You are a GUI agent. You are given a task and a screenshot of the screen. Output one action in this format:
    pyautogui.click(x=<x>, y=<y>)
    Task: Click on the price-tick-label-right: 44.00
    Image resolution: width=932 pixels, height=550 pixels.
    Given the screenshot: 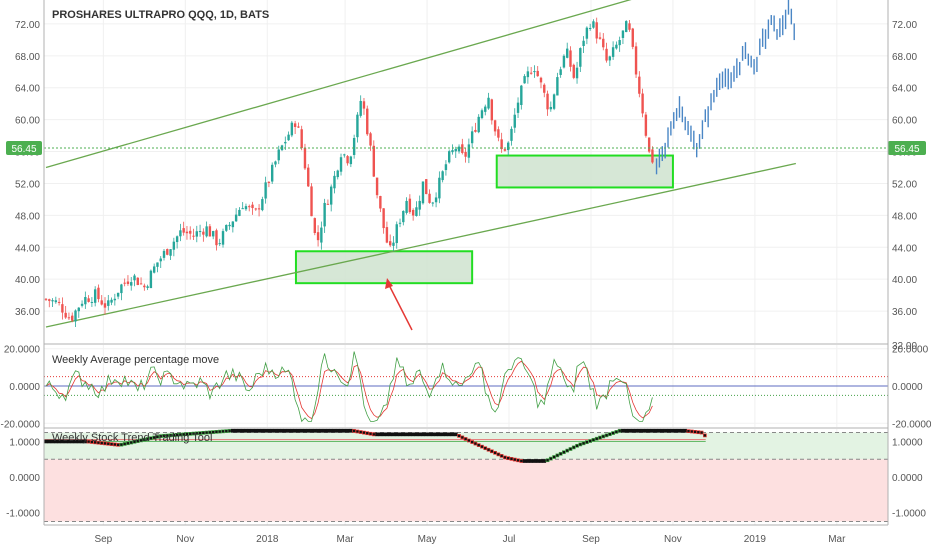 What is the action you would take?
    pyautogui.click(x=904, y=248)
    